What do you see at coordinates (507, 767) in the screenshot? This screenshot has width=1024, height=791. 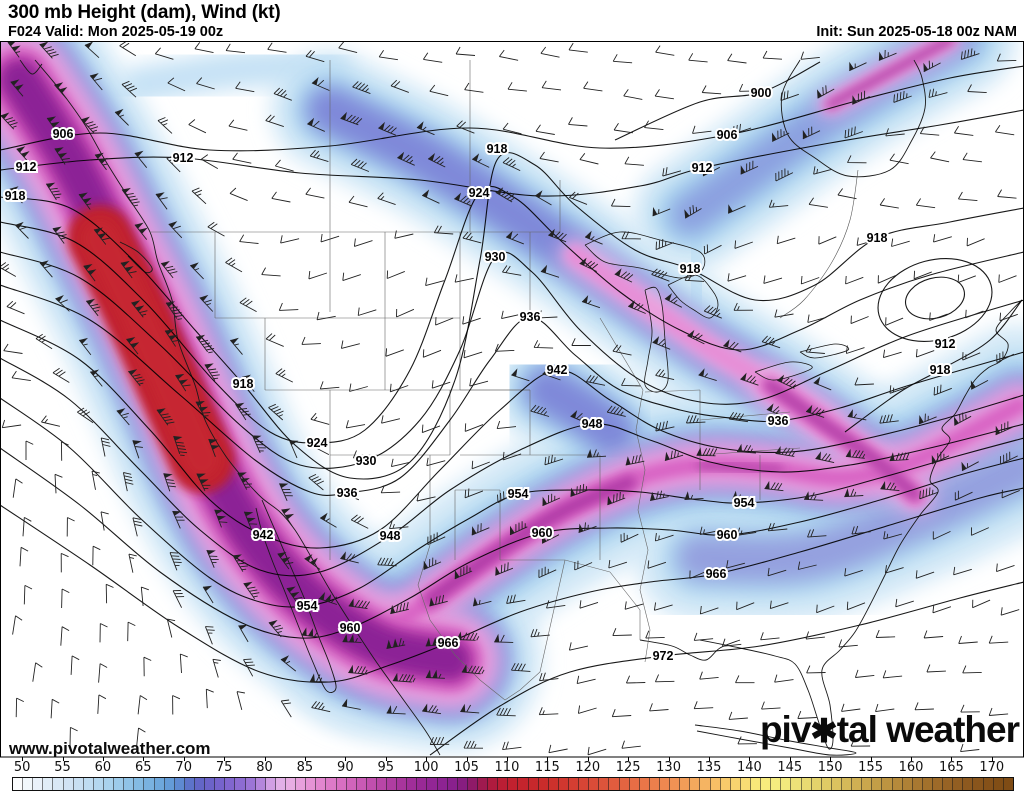 I see `colorbar-tick-label: 110` at bounding box center [507, 767].